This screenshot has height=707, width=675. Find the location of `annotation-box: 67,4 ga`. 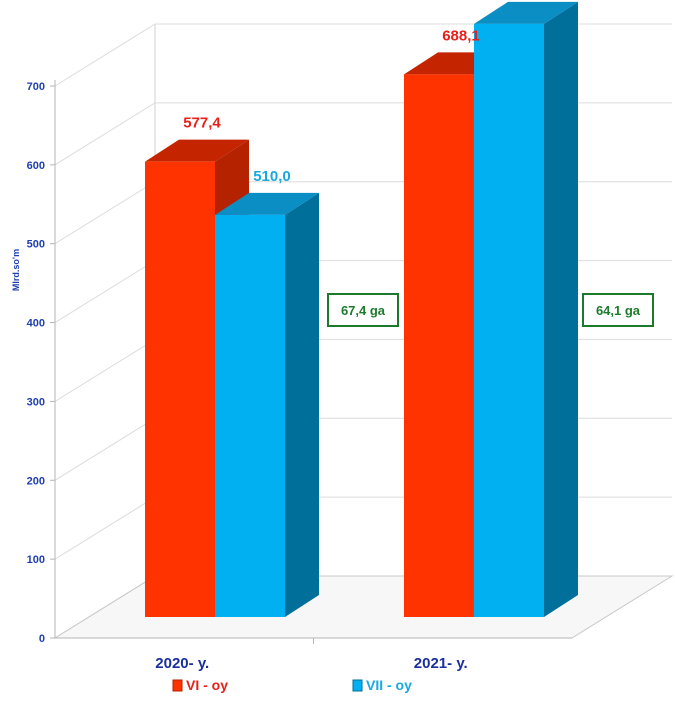

annotation-box: 67,4 ga is located at coordinates (363, 310).